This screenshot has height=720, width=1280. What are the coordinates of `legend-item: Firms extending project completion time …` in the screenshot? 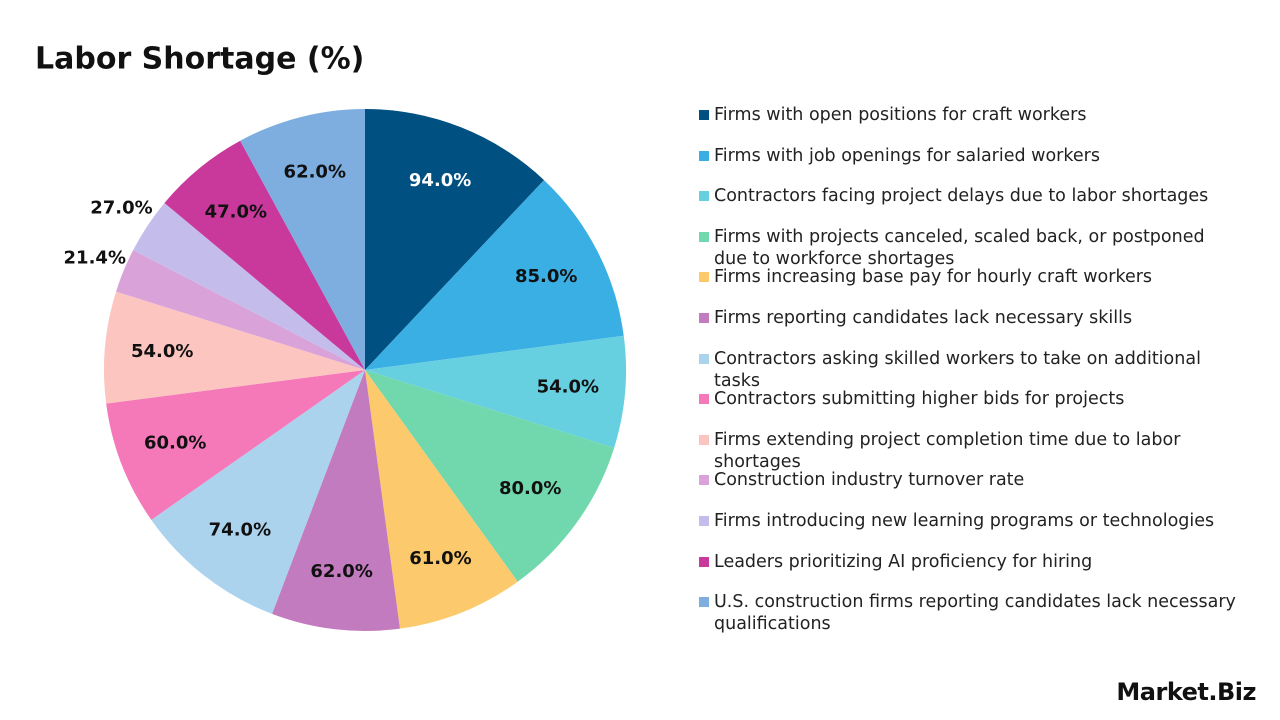 It's located at (969, 451).